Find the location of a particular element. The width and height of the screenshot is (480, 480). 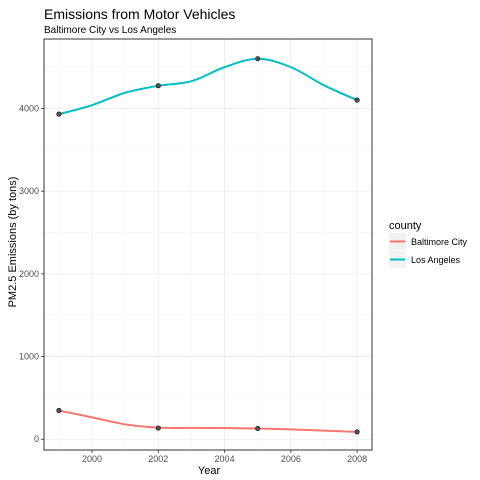

legend-label-baltimore-city: Baltimore City is located at coordinates (439, 242).